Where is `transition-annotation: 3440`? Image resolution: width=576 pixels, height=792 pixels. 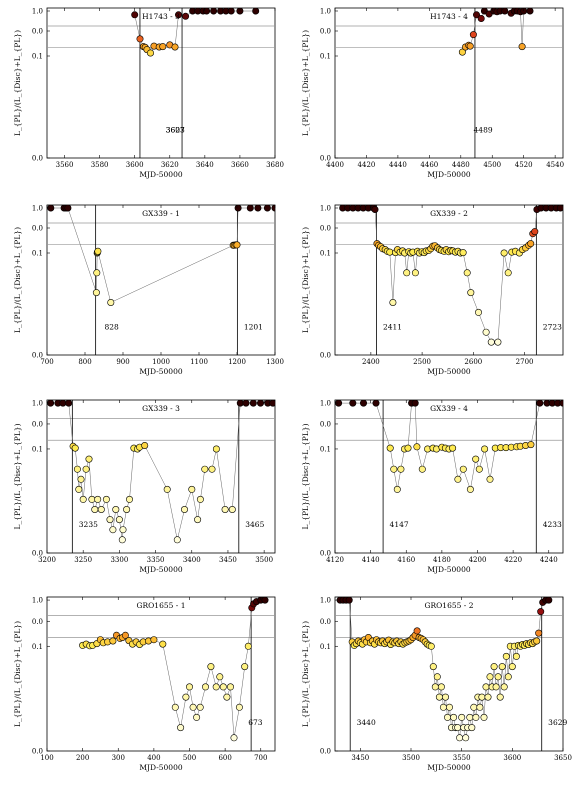
transition-annotation: 3440 is located at coordinates (366, 722).